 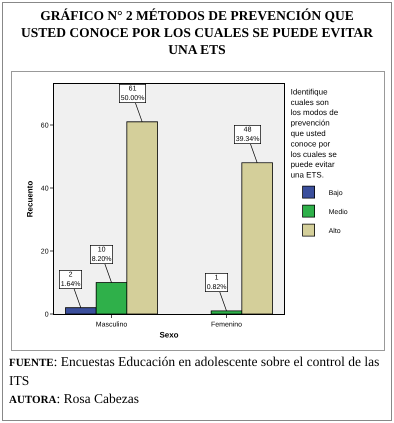 I want to click on chart-title: GRÁFICO N° 2 MÉTODOS DE PREVENCIÓN QUE USTED CONOCE POR LOS CUALES SE PUEDE EVITAR UNA ETS, so click(x=197, y=32).